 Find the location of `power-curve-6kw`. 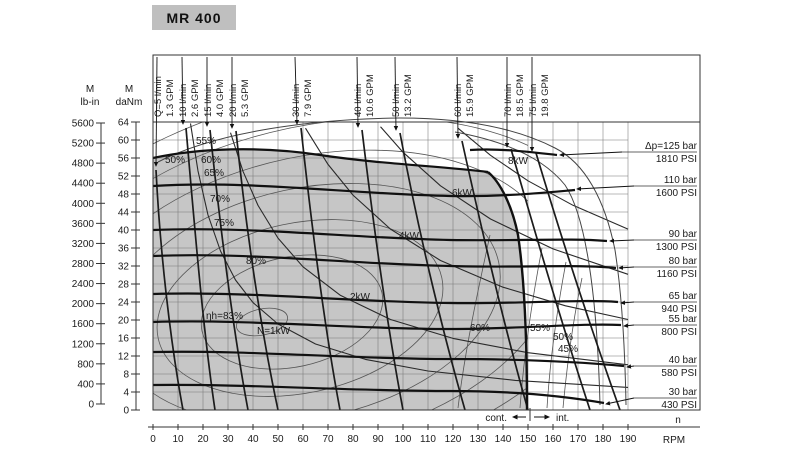

power-curve-6kw is located at coordinates (504, 200).